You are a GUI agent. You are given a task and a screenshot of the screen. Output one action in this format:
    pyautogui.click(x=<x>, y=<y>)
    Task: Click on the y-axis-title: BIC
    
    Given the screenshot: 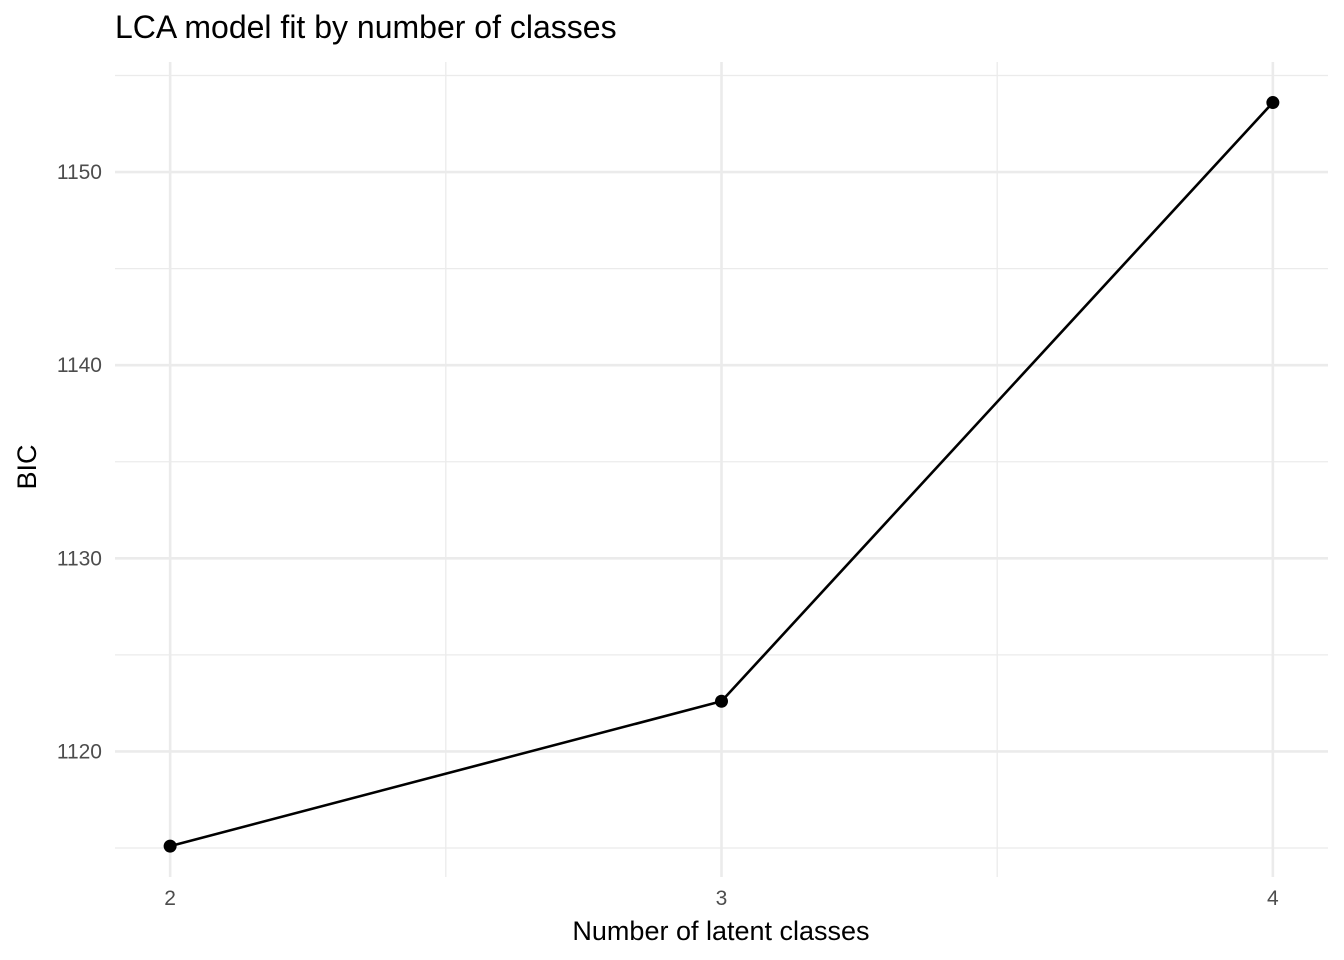 What is the action you would take?
    pyautogui.click(x=27, y=466)
    